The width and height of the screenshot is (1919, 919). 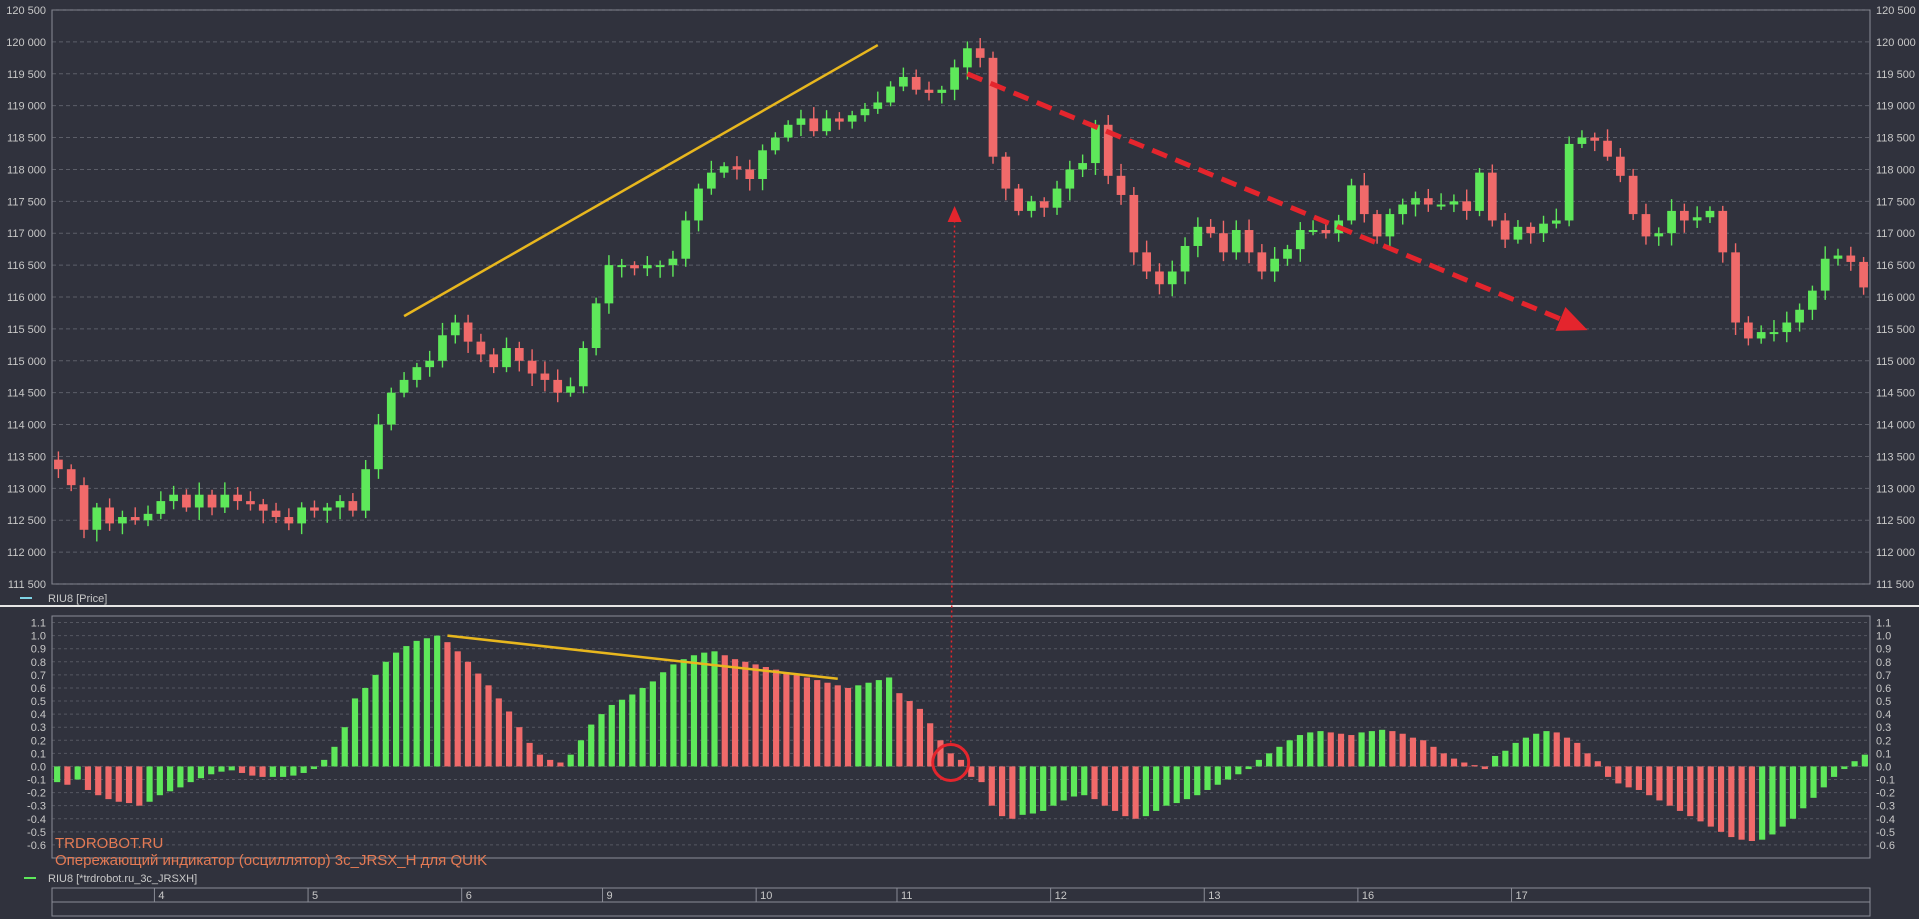 What do you see at coordinates (906, 896) in the screenshot?
I see `time-axis-label: 11` at bounding box center [906, 896].